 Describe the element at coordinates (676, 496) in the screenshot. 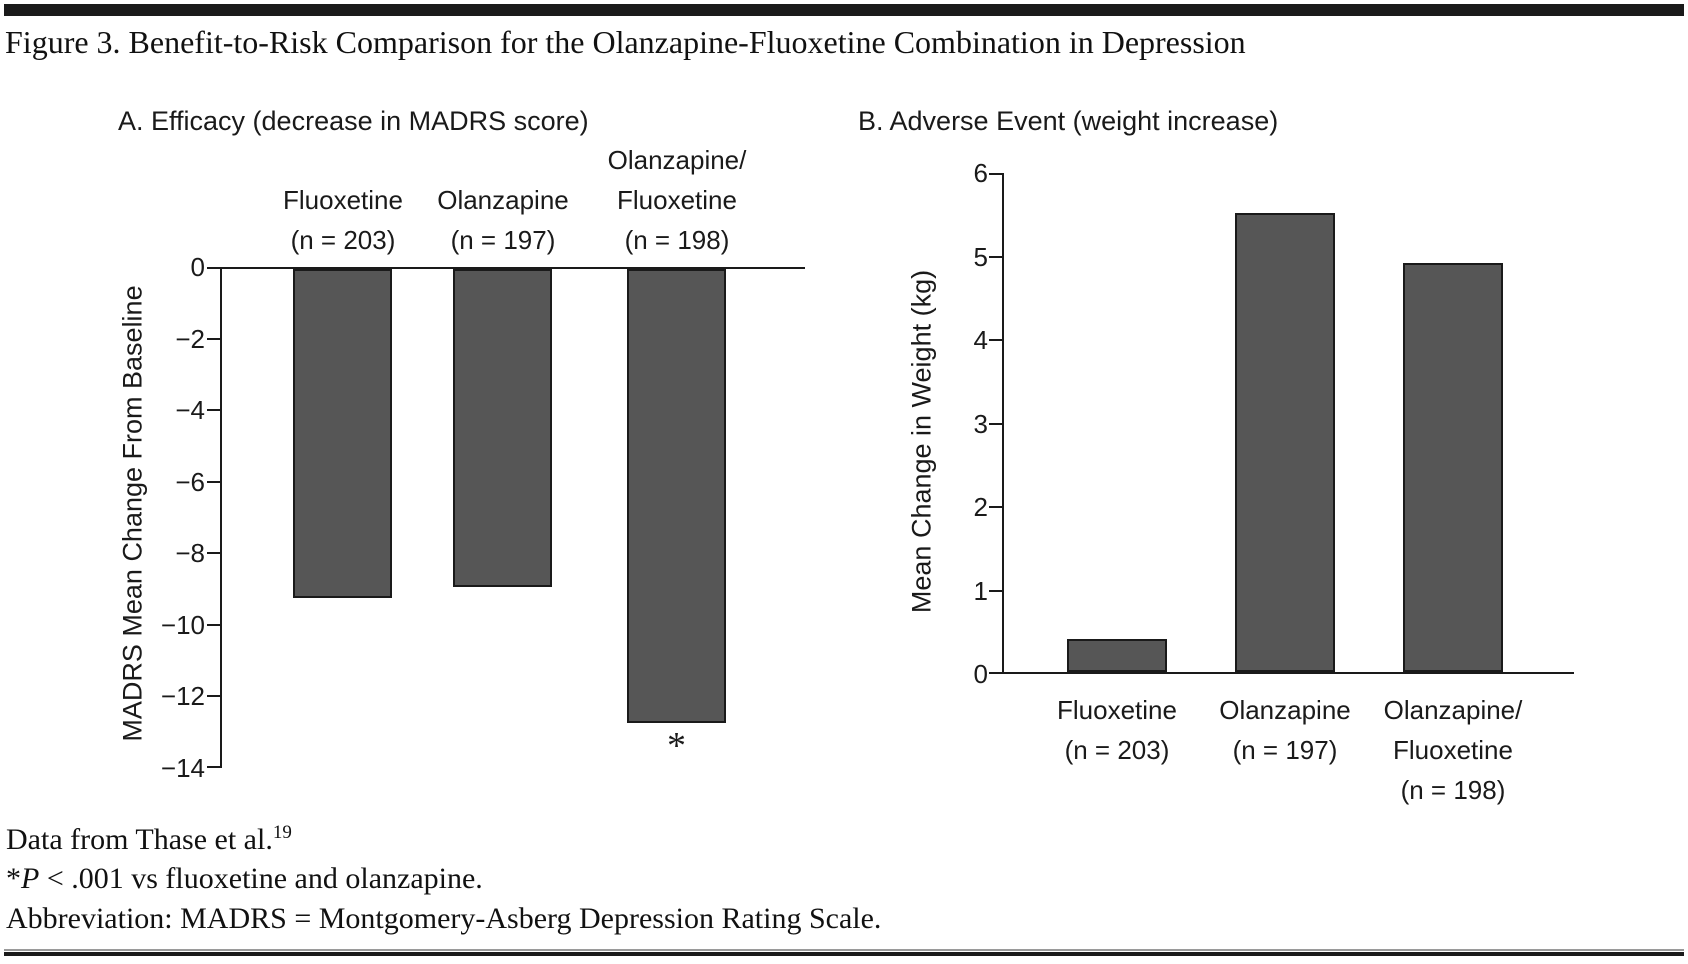

I see `bar-efficacy-combination` at that location.